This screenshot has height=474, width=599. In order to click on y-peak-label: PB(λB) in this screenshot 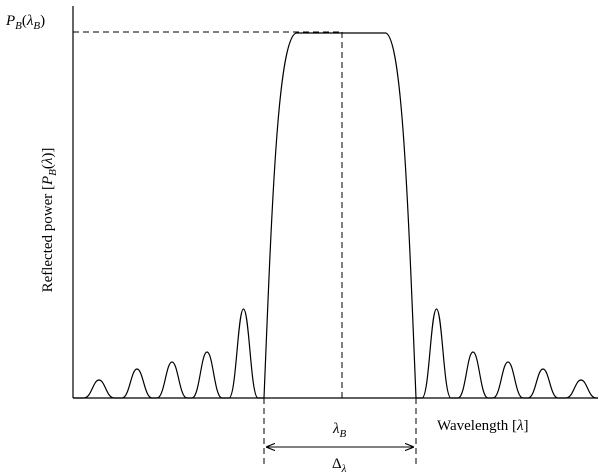, I will do `click(25, 22)`.